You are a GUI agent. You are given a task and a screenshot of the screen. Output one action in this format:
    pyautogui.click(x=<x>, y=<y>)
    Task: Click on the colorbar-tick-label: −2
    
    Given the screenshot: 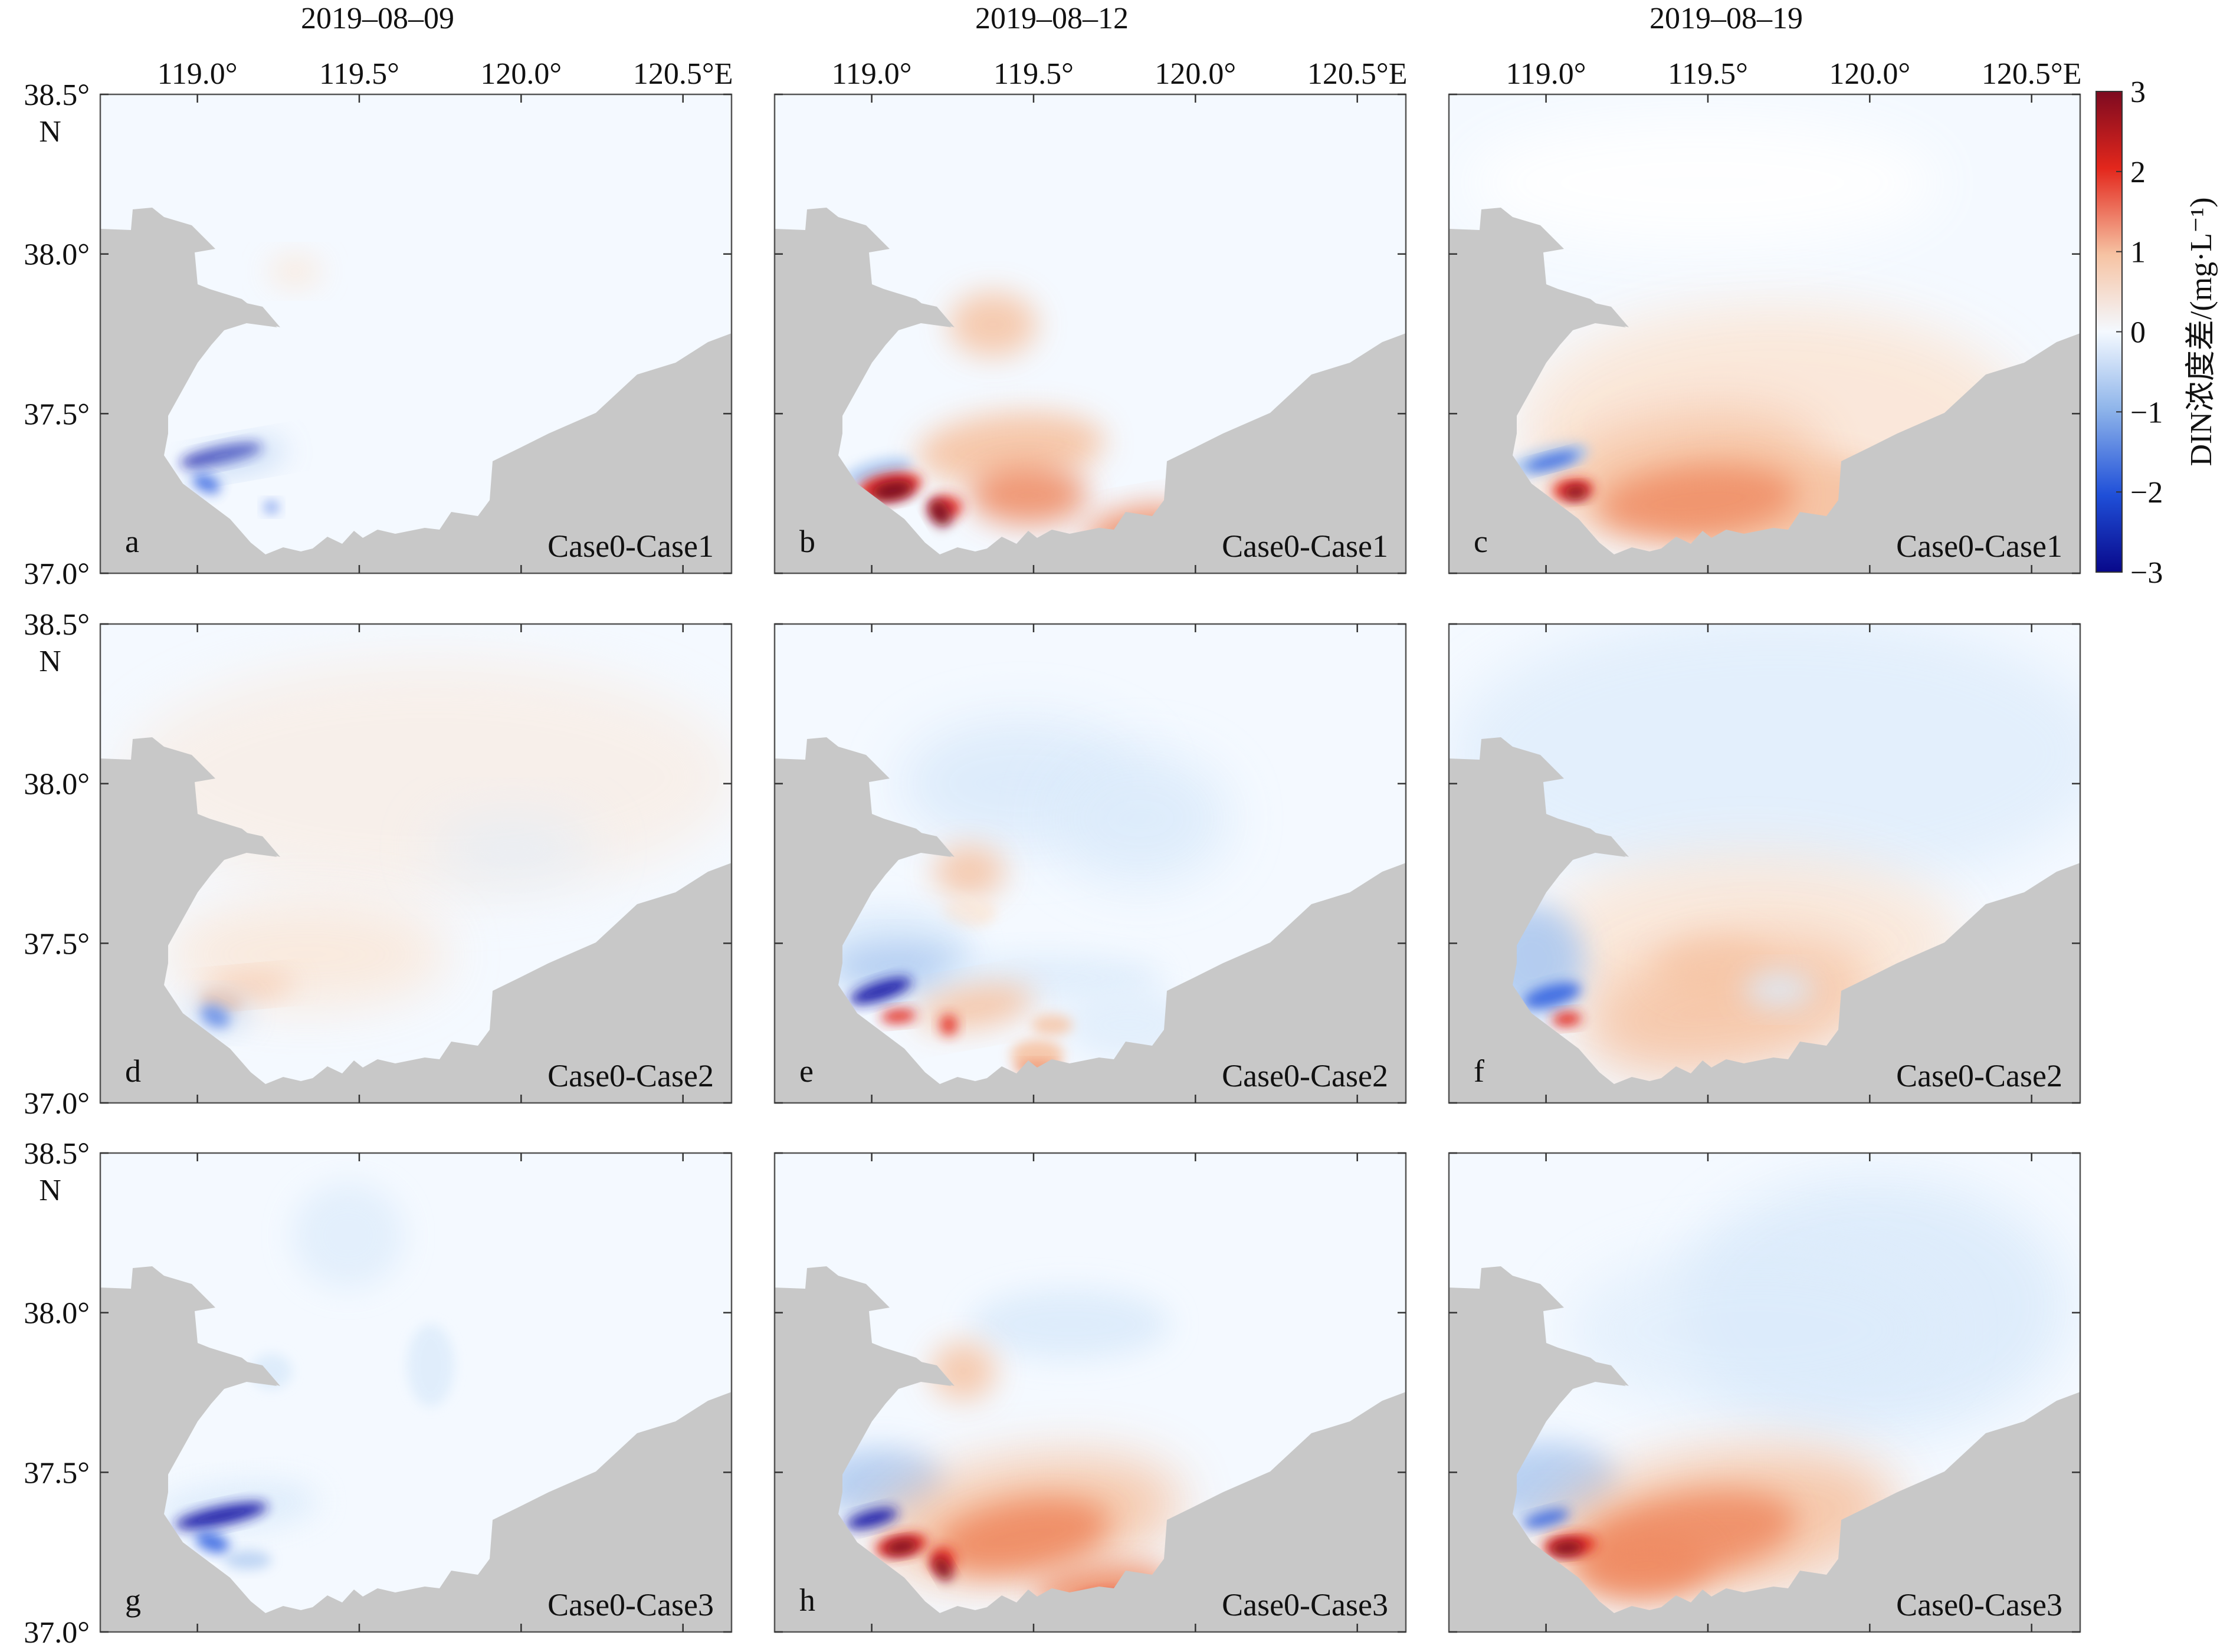 What is the action you would take?
    pyautogui.click(x=2146, y=493)
    